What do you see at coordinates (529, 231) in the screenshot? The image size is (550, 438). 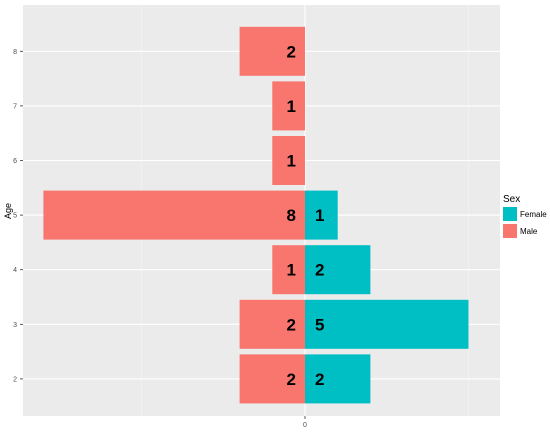 I see `legend-label-male: Male` at bounding box center [529, 231].